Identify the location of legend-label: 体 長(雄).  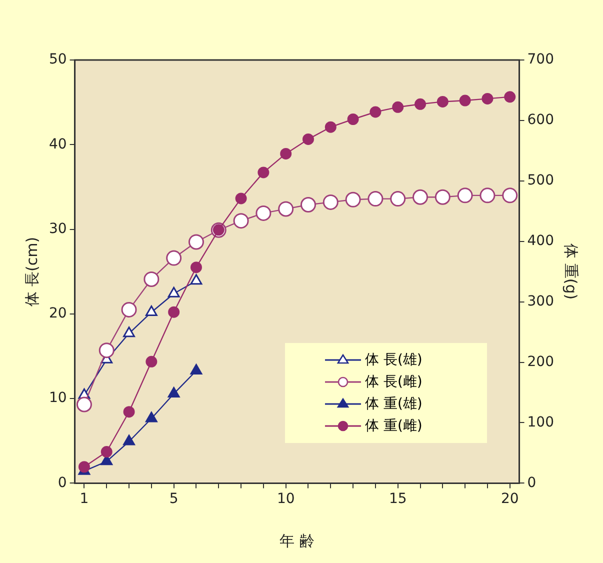
(393, 360).